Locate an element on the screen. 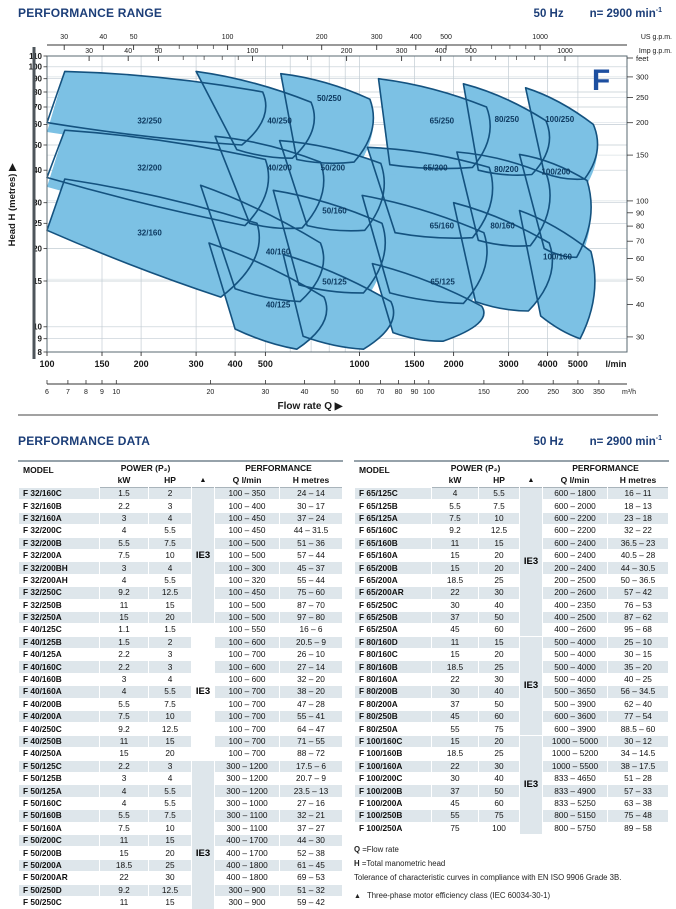 The image size is (676, 909). model-cell: F 100/250A is located at coordinates (393, 829).